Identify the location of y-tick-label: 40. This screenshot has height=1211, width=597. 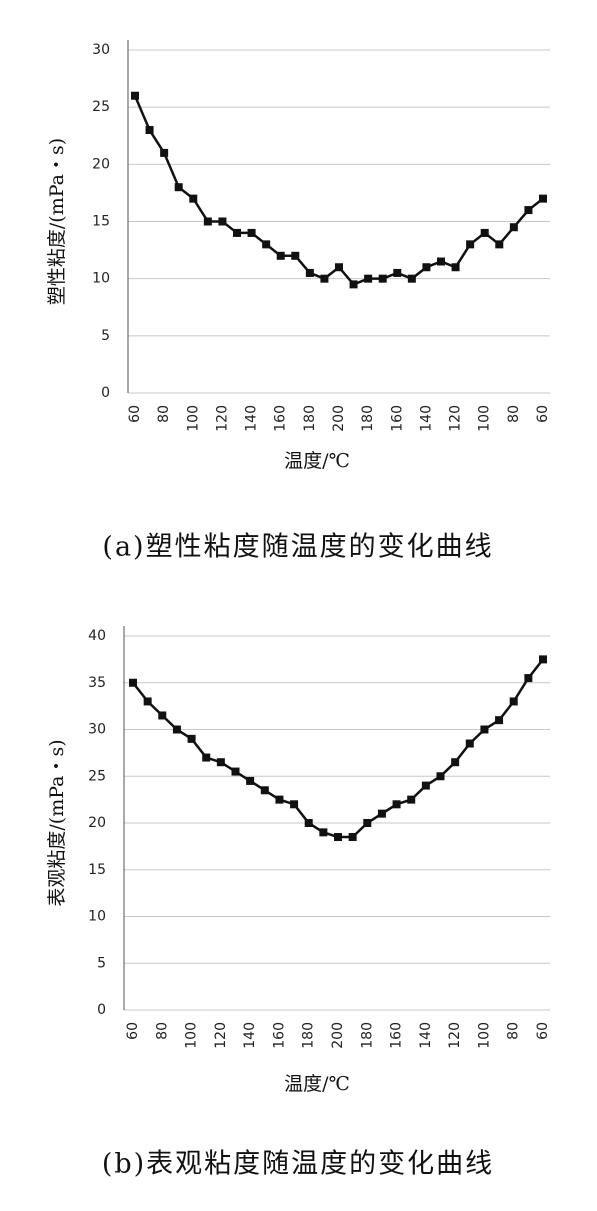
(97, 636).